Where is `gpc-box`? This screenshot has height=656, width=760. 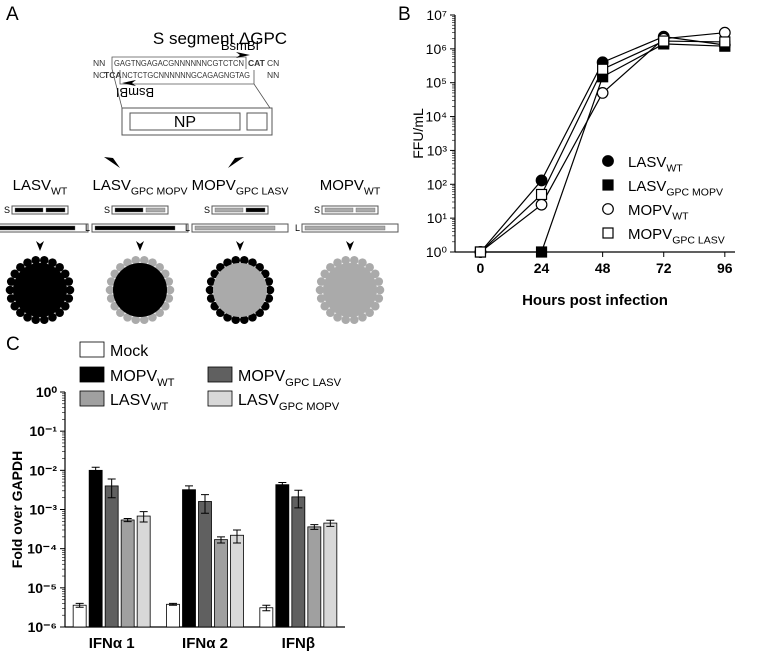 gpc-box is located at coordinates (257, 121).